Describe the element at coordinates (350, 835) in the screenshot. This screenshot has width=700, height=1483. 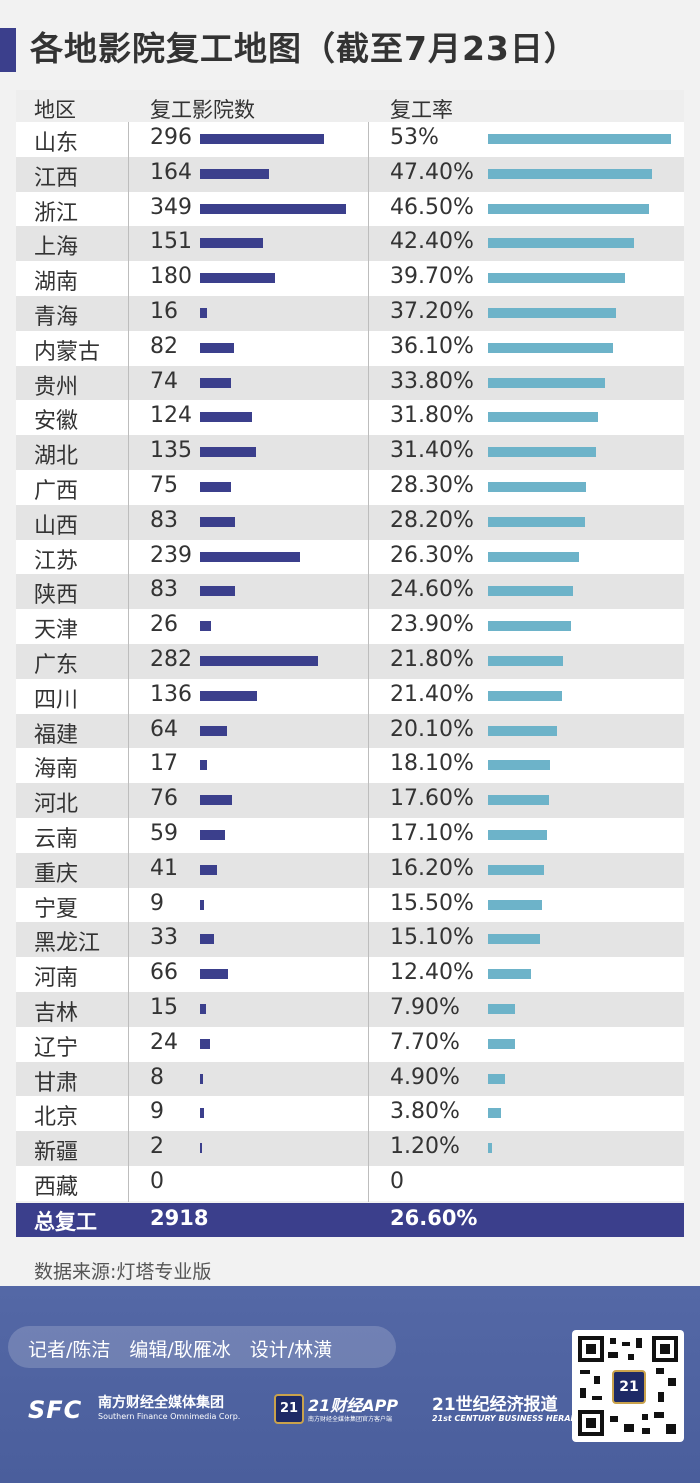
I see `table-row: 云南 59 17.10%` at that location.